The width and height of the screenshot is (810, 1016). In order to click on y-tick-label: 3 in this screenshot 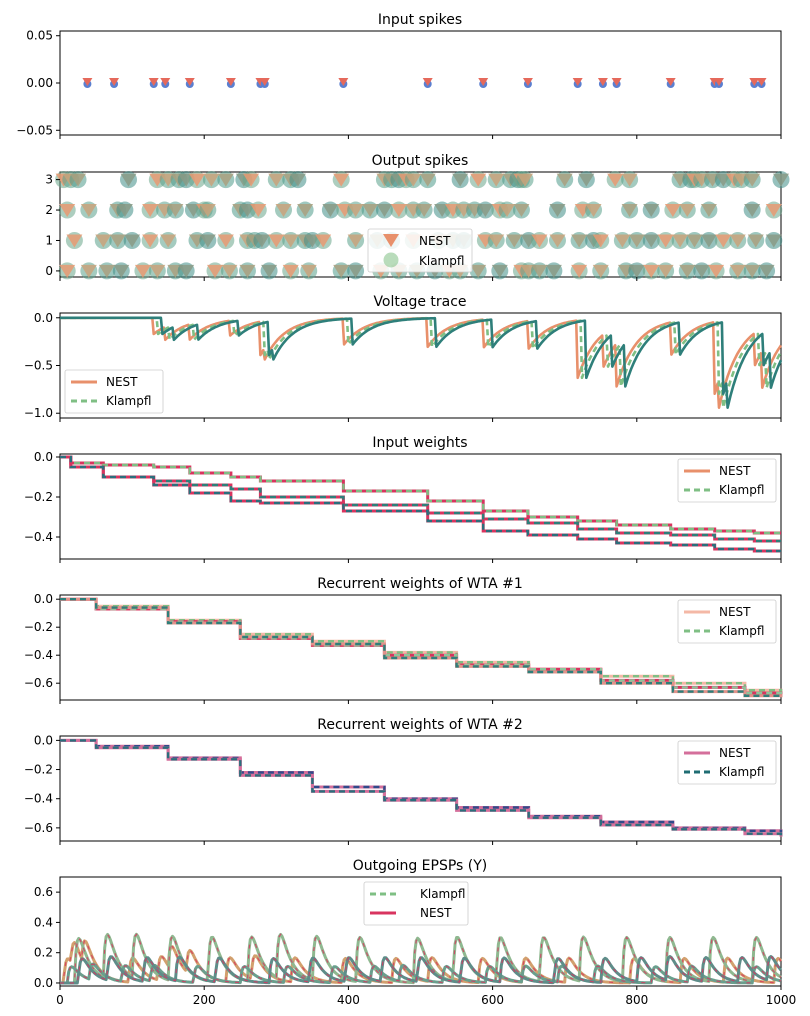, I will do `click(49, 180)`.